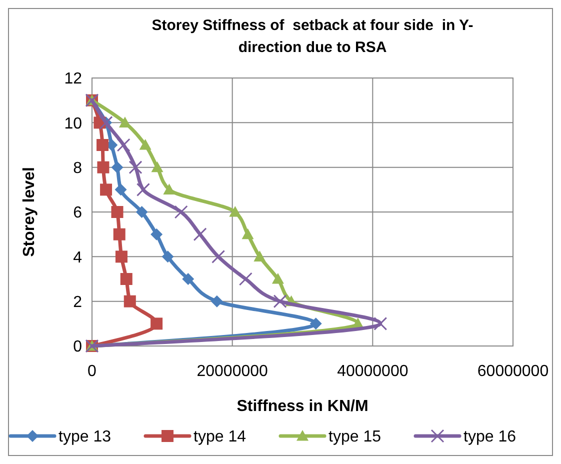 The height and width of the screenshot is (464, 561). I want to click on legend-label: type 15, so click(355, 437).